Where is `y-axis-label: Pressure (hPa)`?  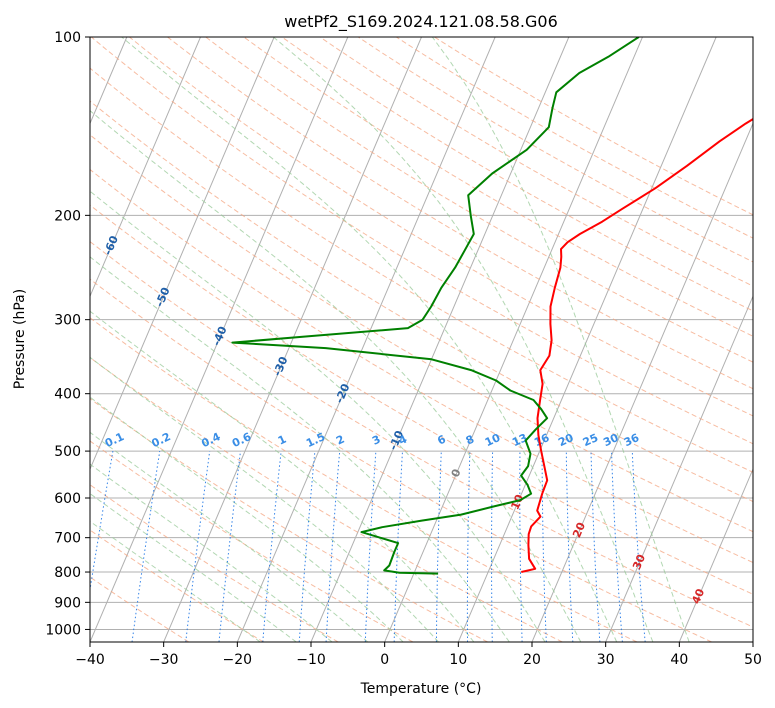
y-axis-label: Pressure (hPa) is located at coordinates (20, 339).